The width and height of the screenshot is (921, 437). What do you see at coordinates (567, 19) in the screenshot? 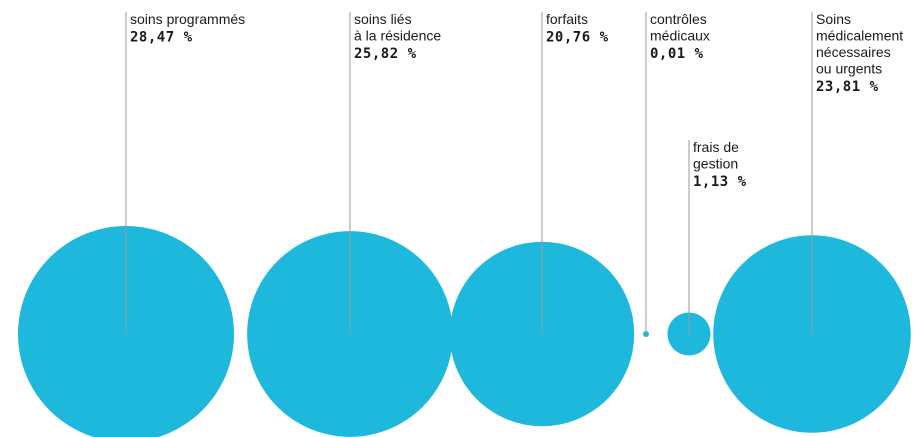
I see `bubble-label: forfaits` at bounding box center [567, 19].